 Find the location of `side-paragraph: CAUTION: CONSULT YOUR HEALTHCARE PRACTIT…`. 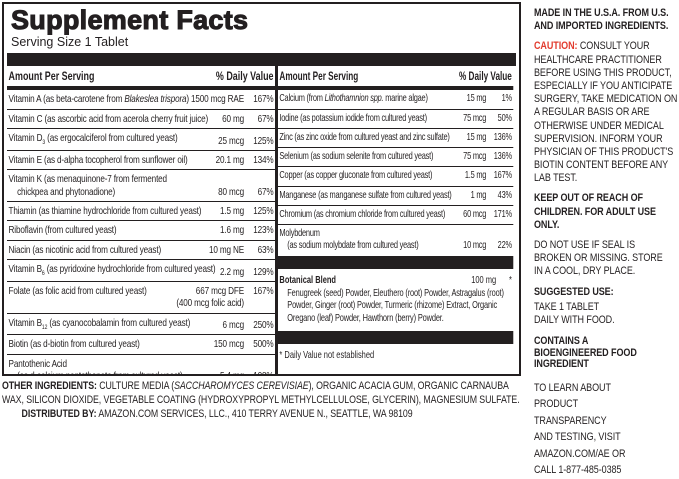

side-paragraph: CAUTION: CONSULT YOUR HEALTHCARE PRACTIT… is located at coordinates (606, 112).